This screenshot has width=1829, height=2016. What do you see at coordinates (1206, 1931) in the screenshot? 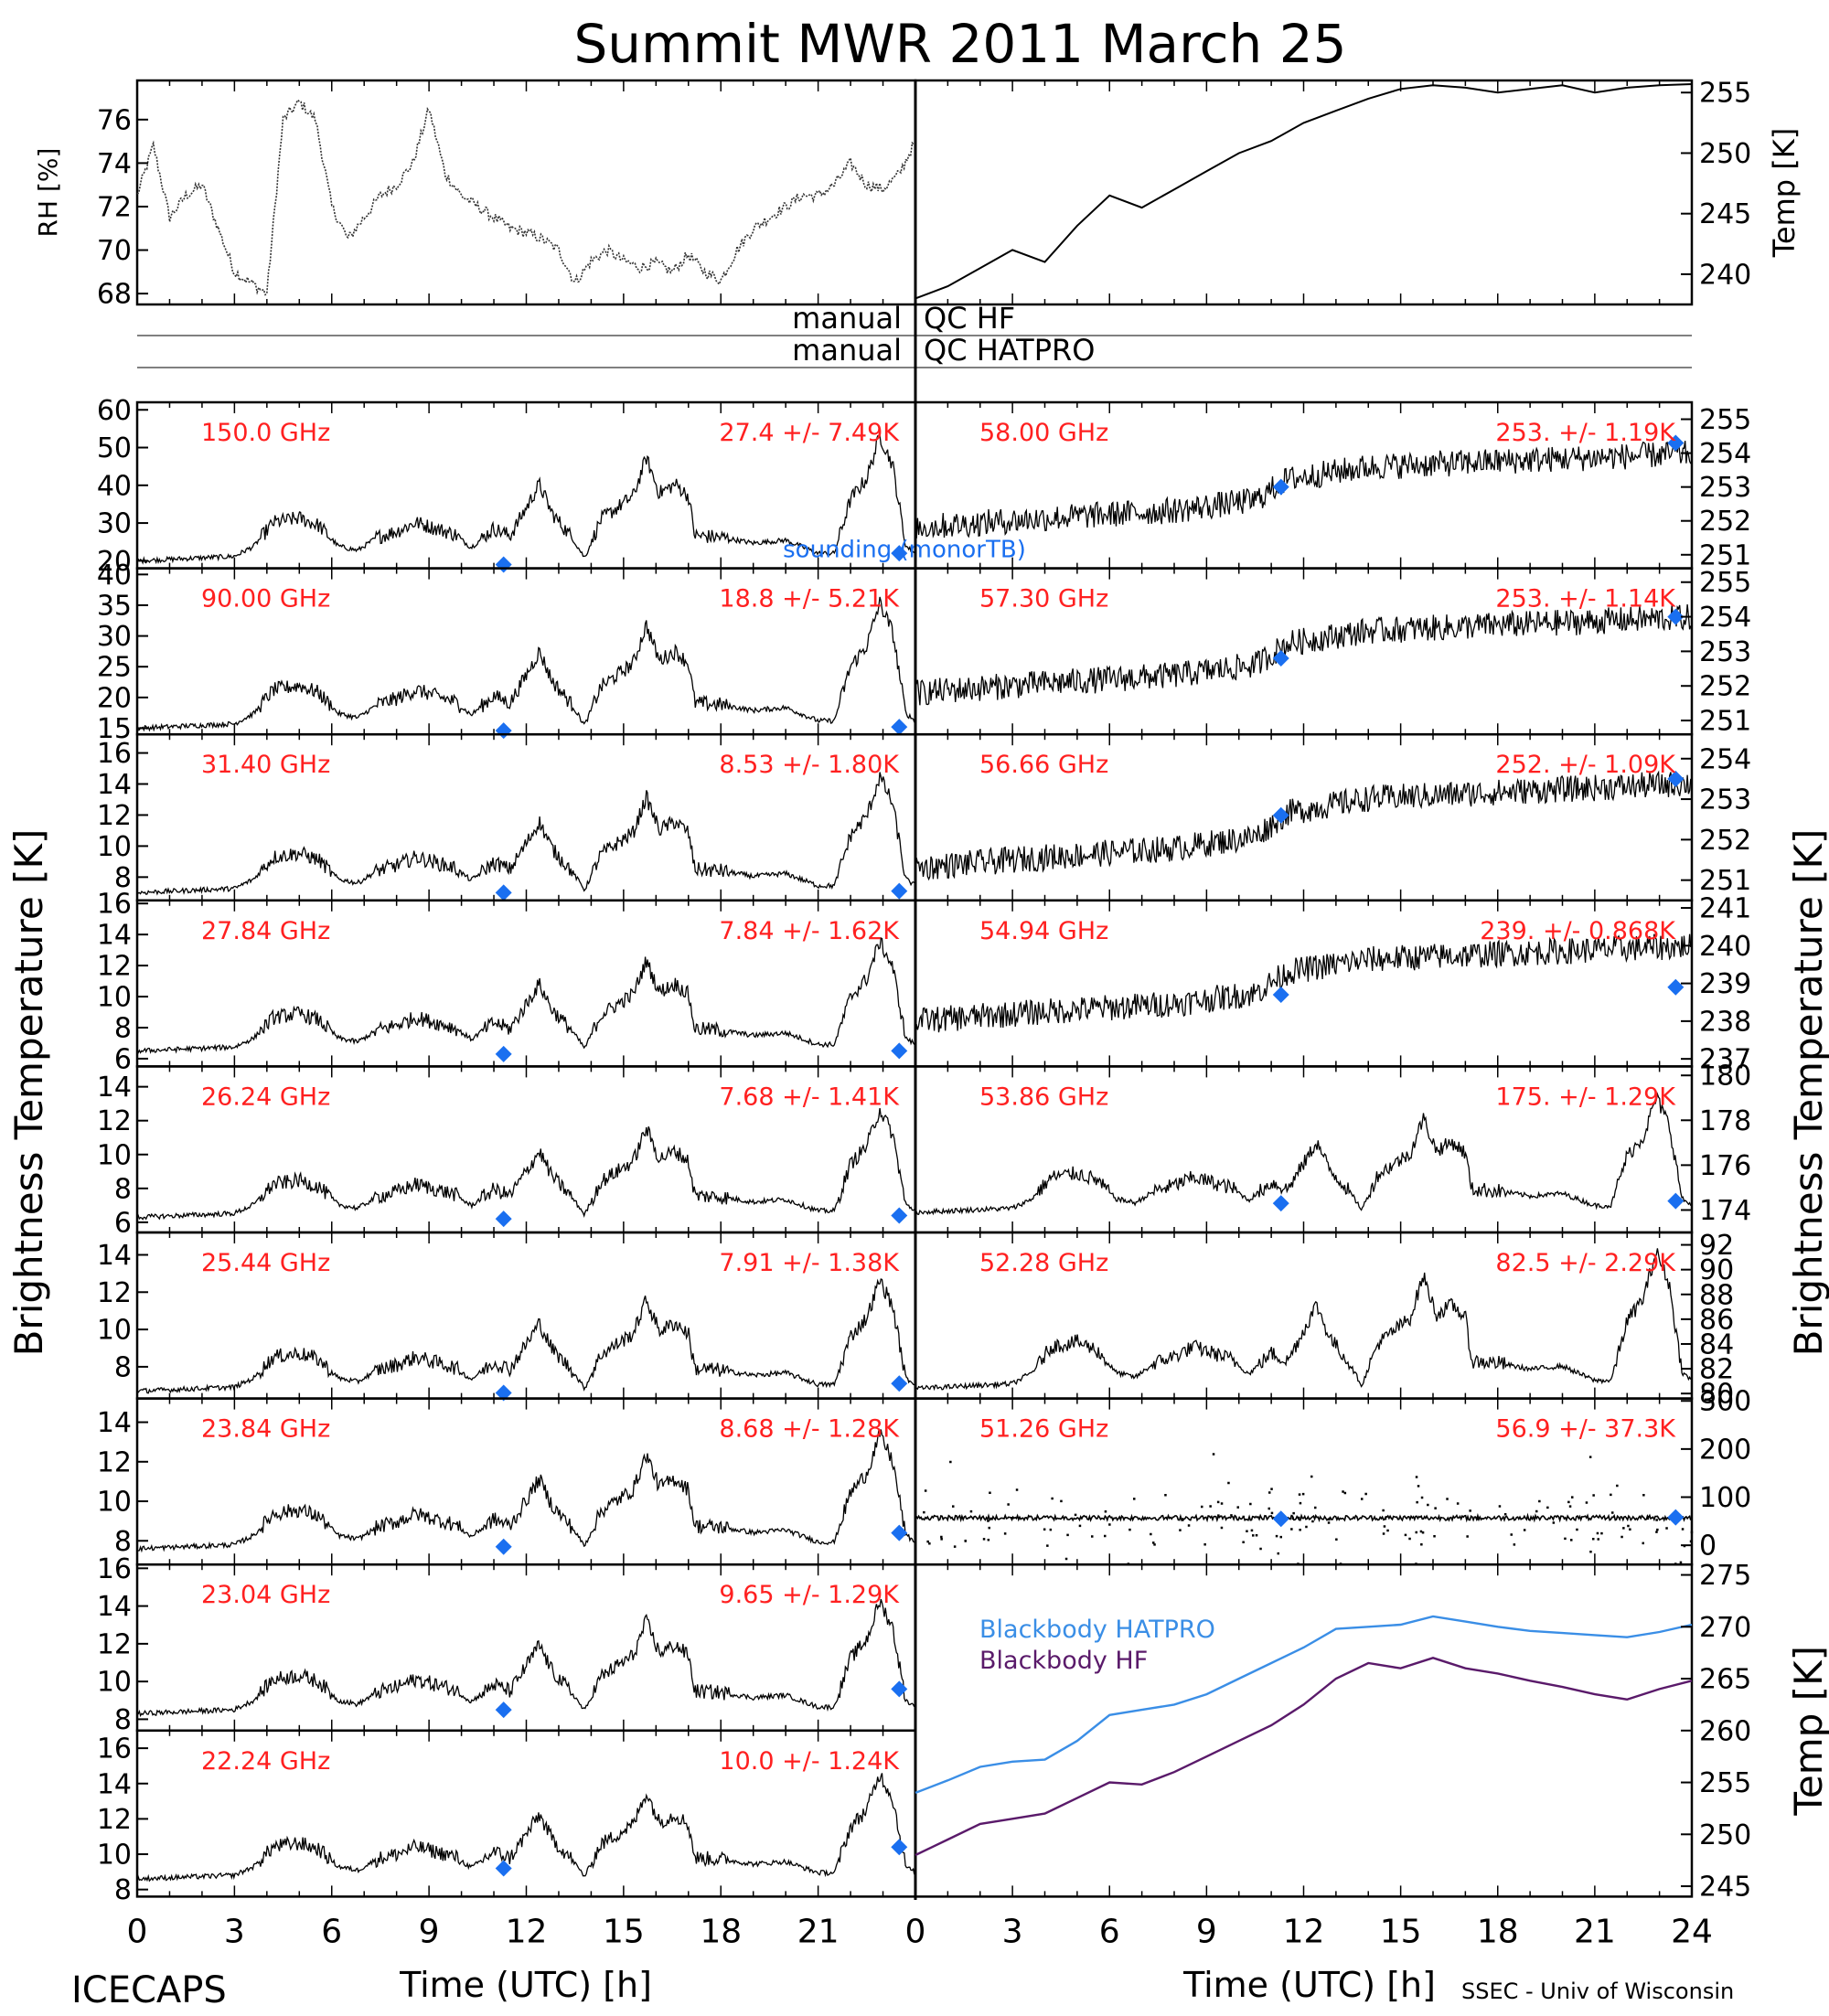
I see `x-tick-label-right: 9` at bounding box center [1206, 1931].